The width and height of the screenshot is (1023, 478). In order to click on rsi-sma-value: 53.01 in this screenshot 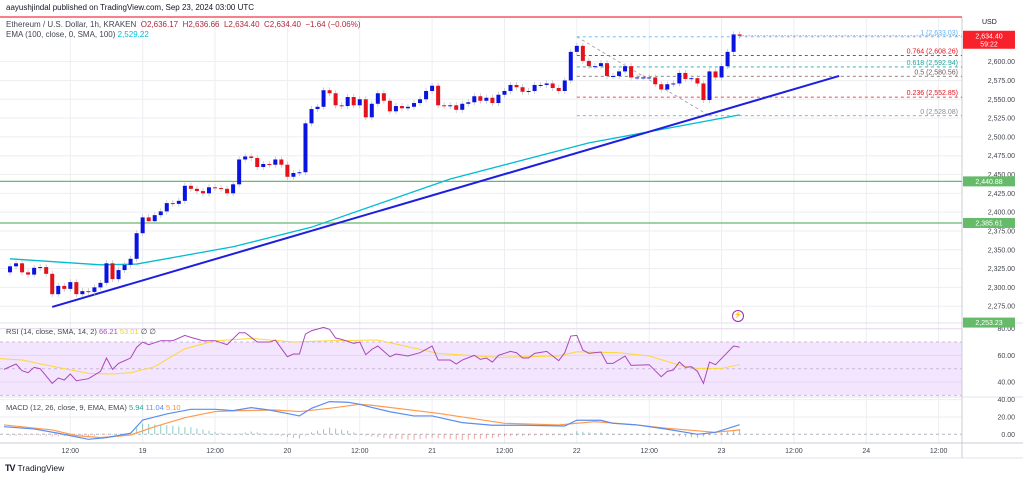, I will do `click(129, 331)`.